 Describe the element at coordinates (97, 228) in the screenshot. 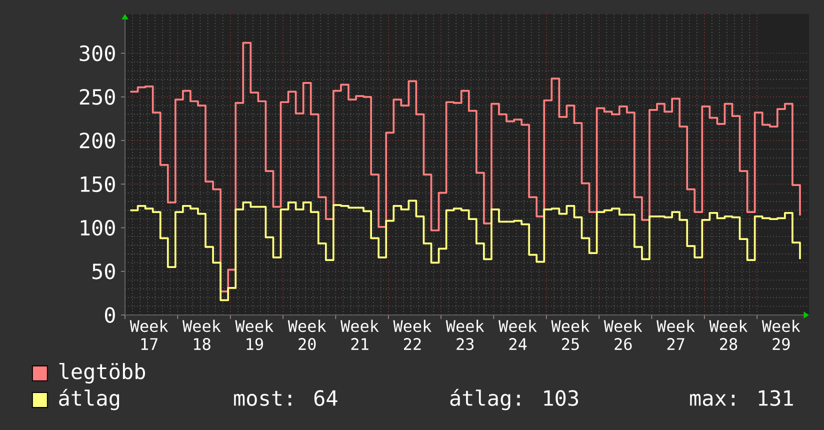

I see `y-tick-label: 100` at that location.